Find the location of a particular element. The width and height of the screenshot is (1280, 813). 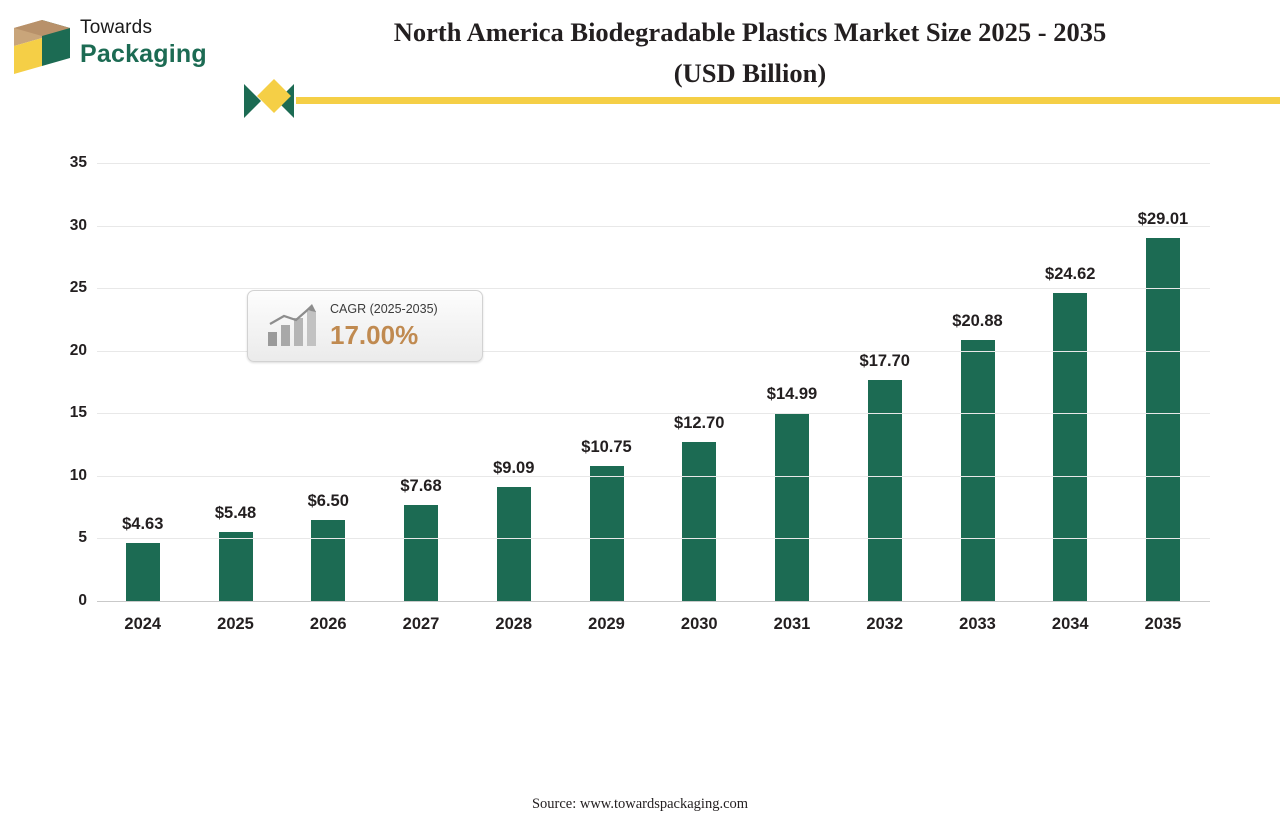

x-axis-tick-label: 2024 is located at coordinates (143, 624).